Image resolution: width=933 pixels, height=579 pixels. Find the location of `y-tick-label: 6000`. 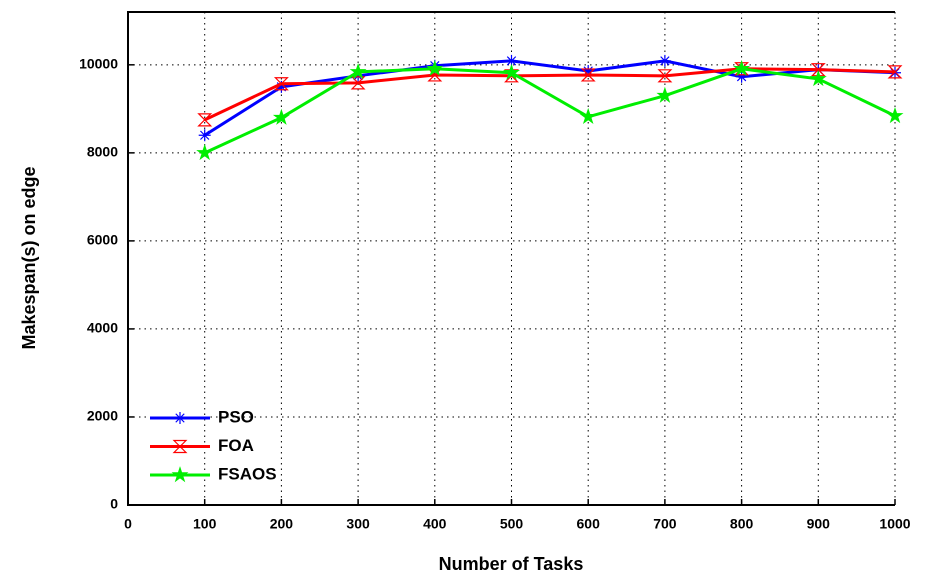

y-tick-label: 6000 is located at coordinates (102, 240).